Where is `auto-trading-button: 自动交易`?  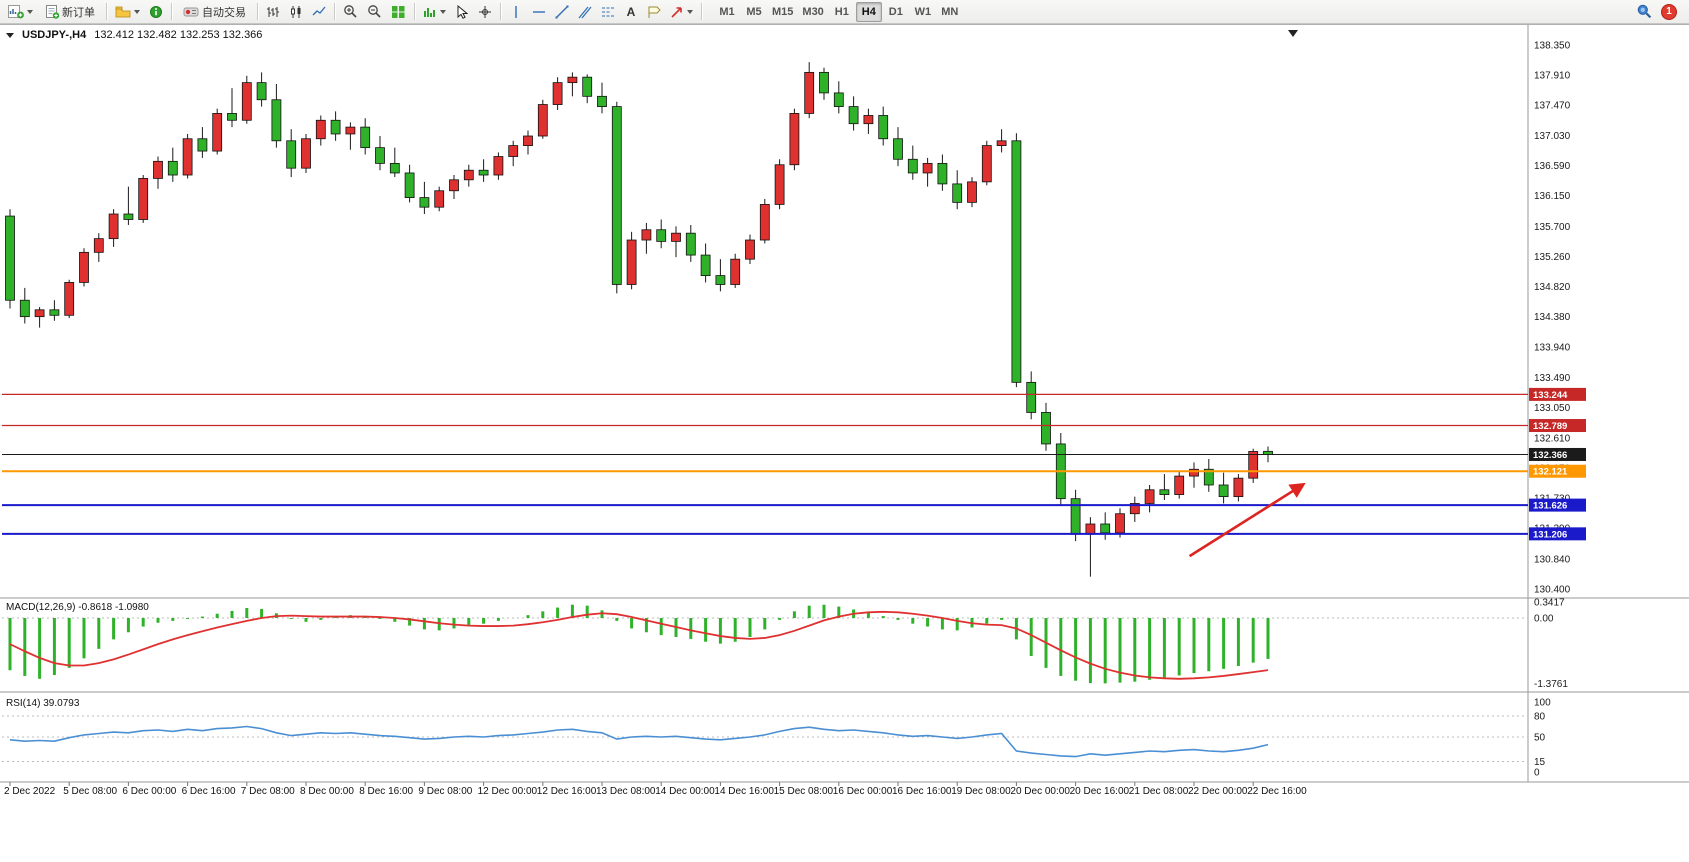
auto-trading-button: 自动交易 is located at coordinates (214, 12).